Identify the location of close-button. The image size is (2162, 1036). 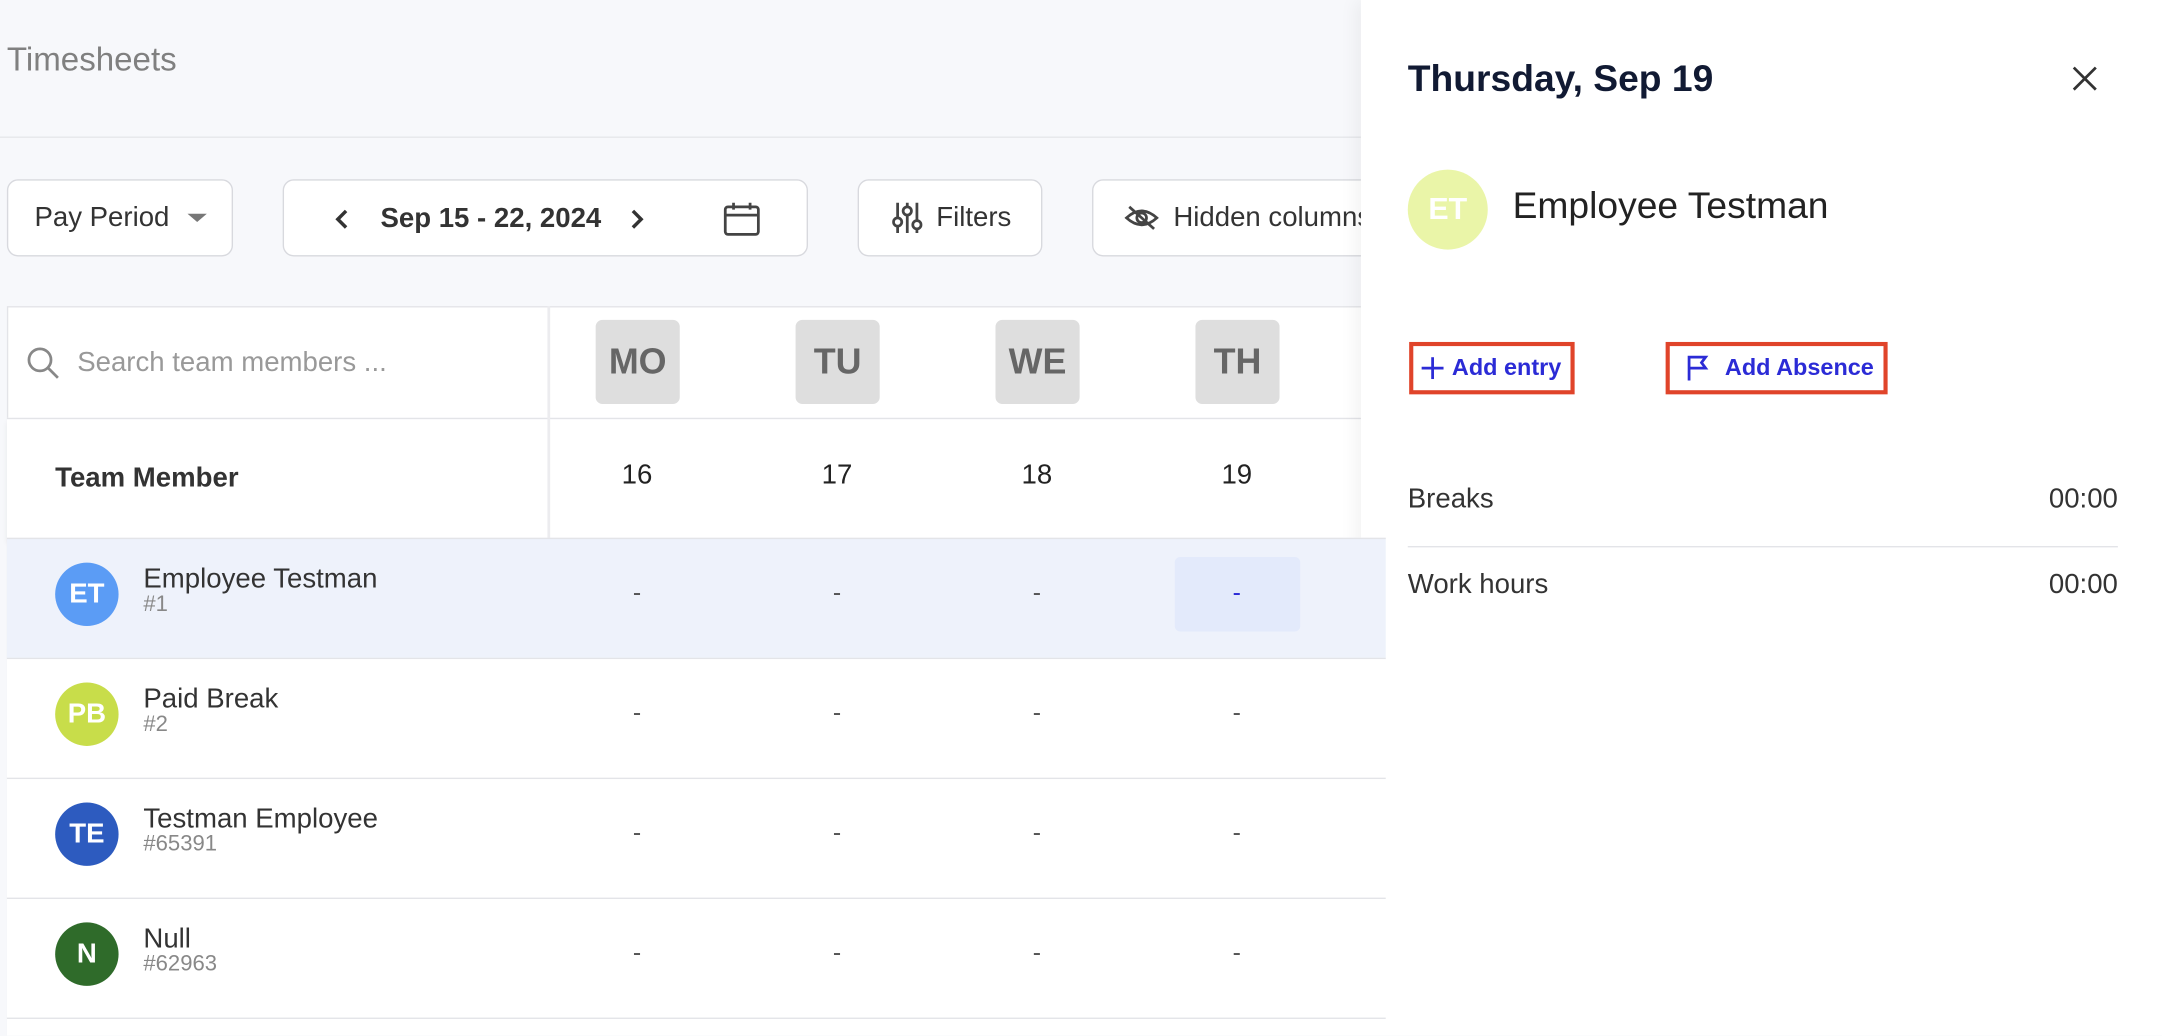
(2085, 79).